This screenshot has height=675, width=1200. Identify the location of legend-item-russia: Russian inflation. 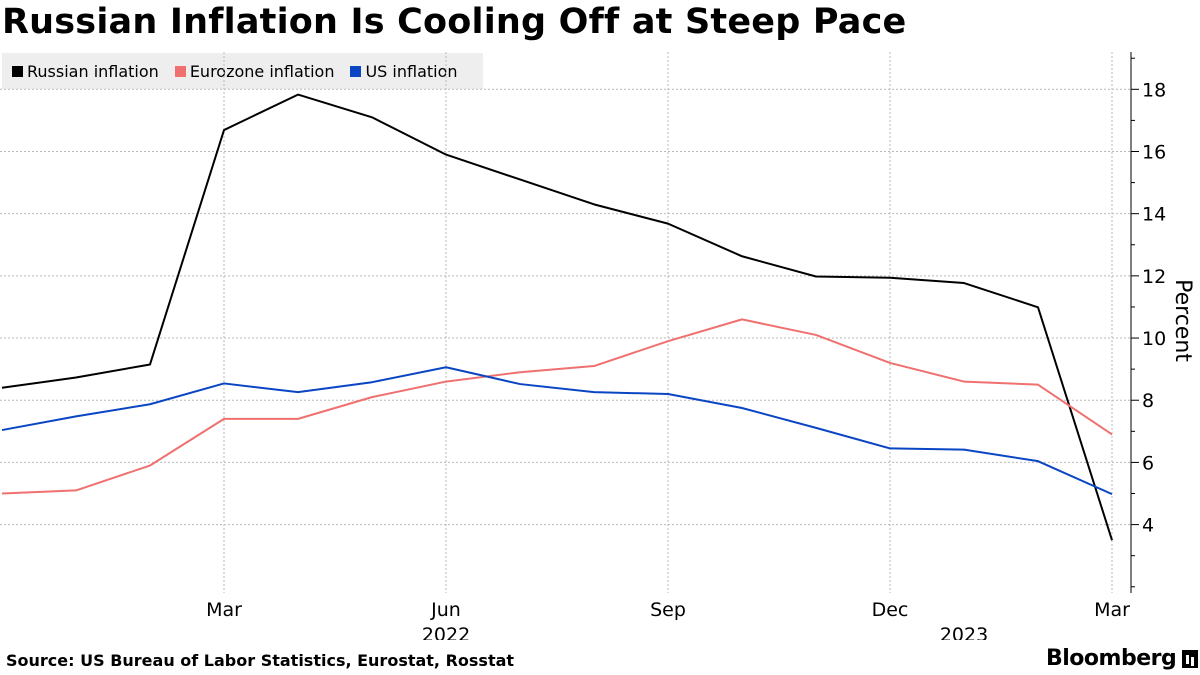
(85, 71).